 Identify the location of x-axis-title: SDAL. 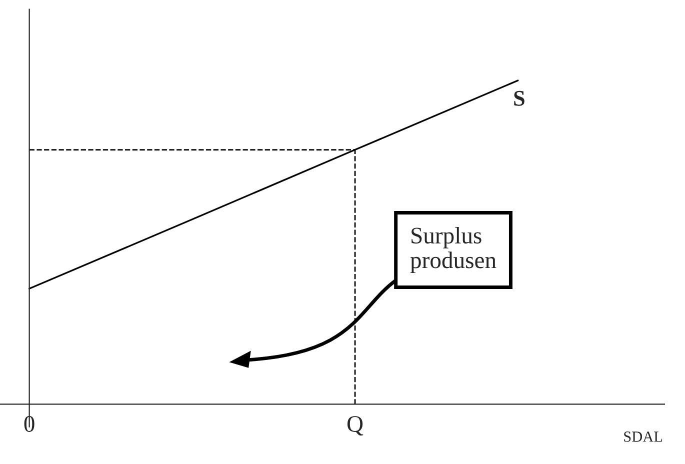
(643, 437).